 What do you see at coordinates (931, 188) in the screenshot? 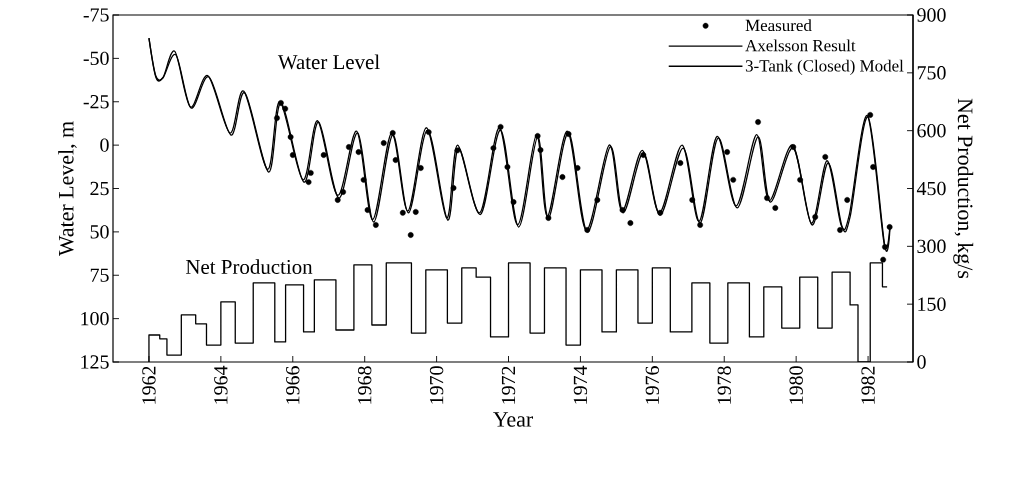
I see `y2-tick-label: 450` at bounding box center [931, 188].